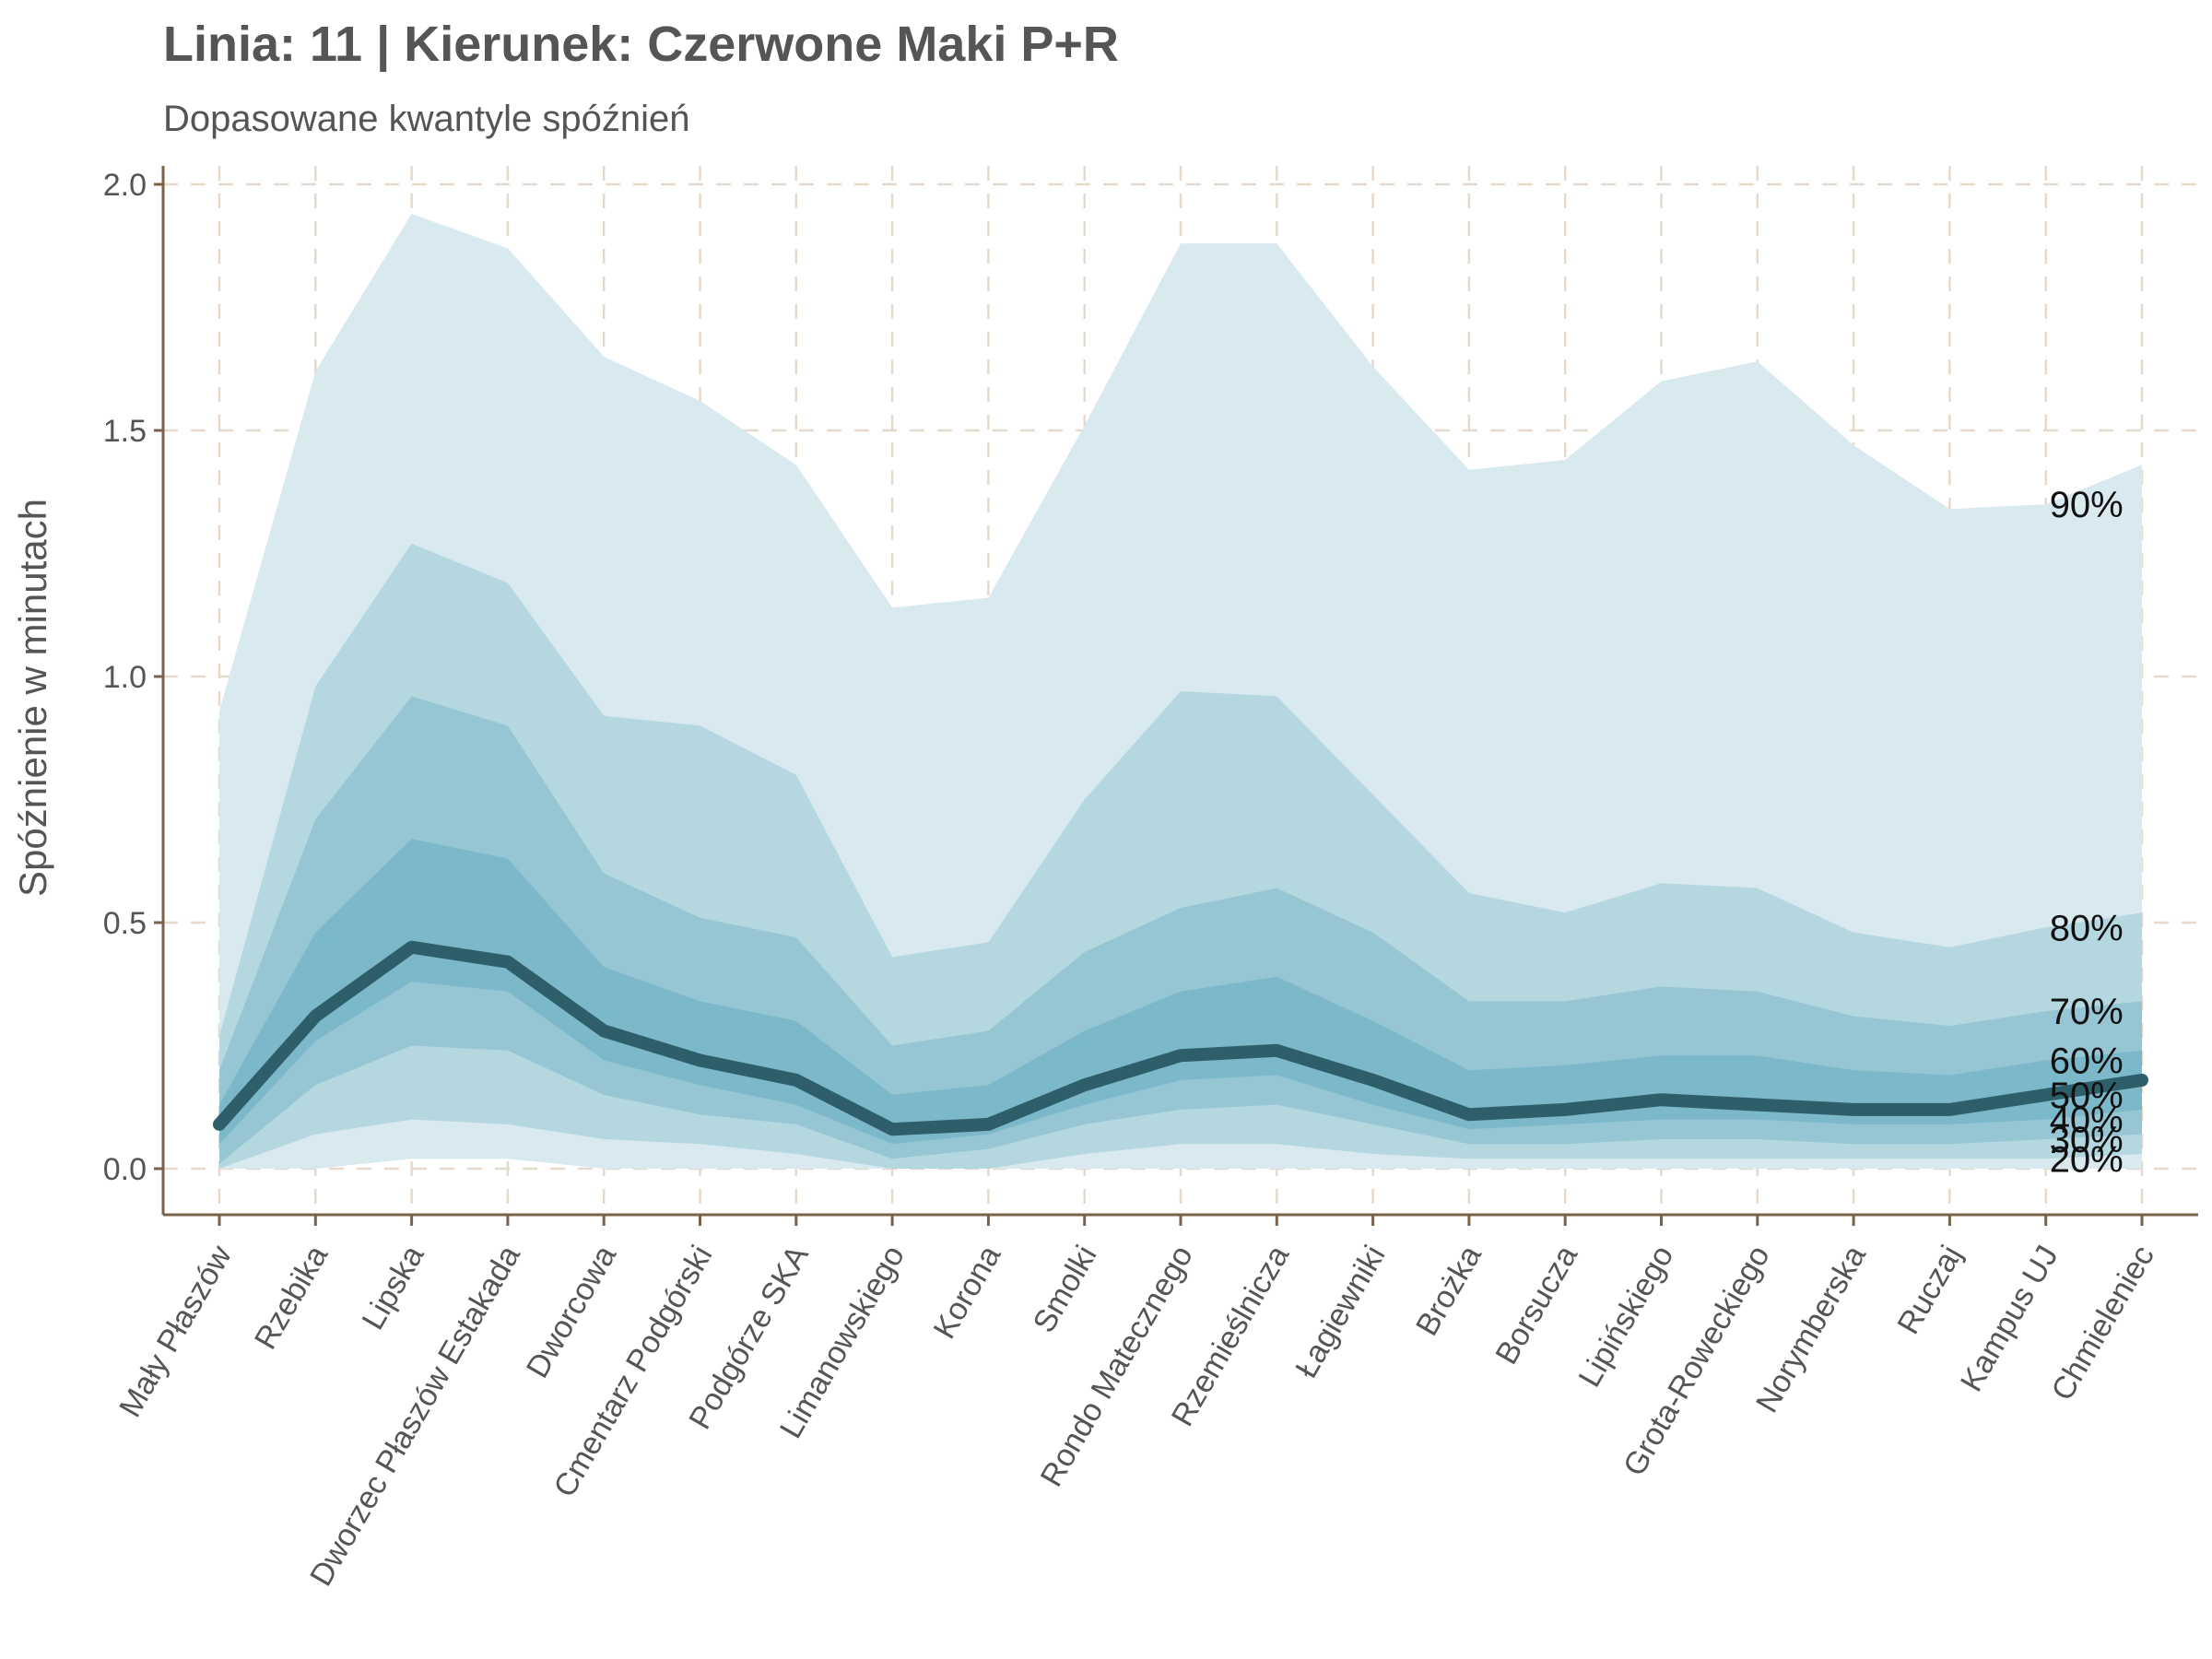 Image resolution: width=2212 pixels, height=1659 pixels. What do you see at coordinates (2087, 1096) in the screenshot?
I see `quantile-label: 50%` at bounding box center [2087, 1096].